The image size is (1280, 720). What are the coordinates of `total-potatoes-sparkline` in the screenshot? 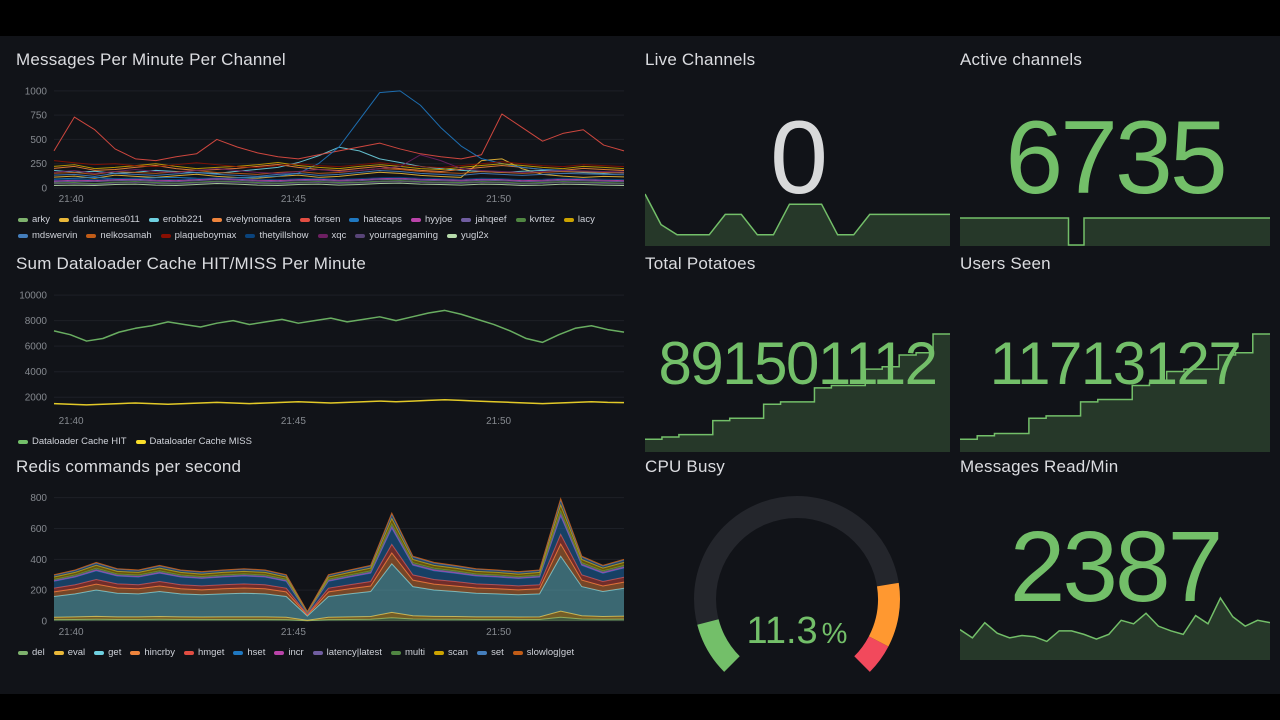 It's located at (797, 392).